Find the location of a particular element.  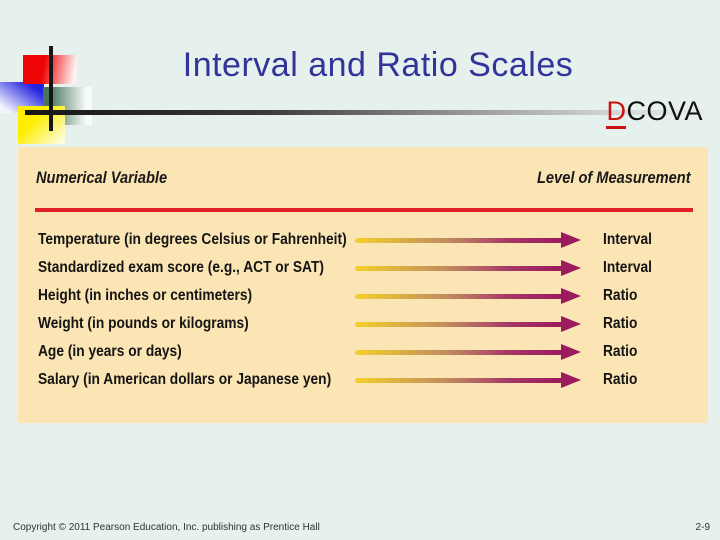

column-header-variable-text: Numerical Variable is located at coordinates (102, 177).